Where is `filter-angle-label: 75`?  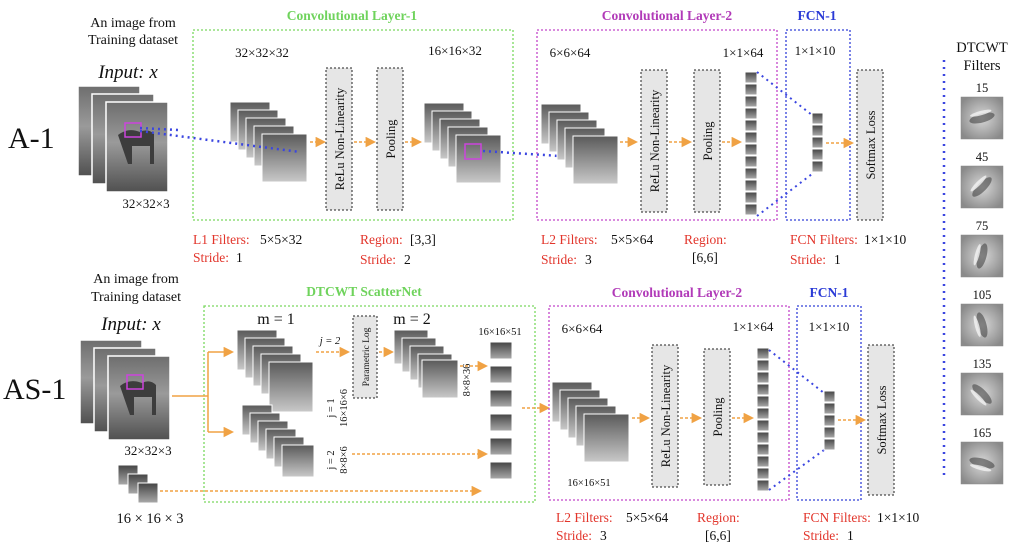 filter-angle-label: 75 is located at coordinates (982, 226).